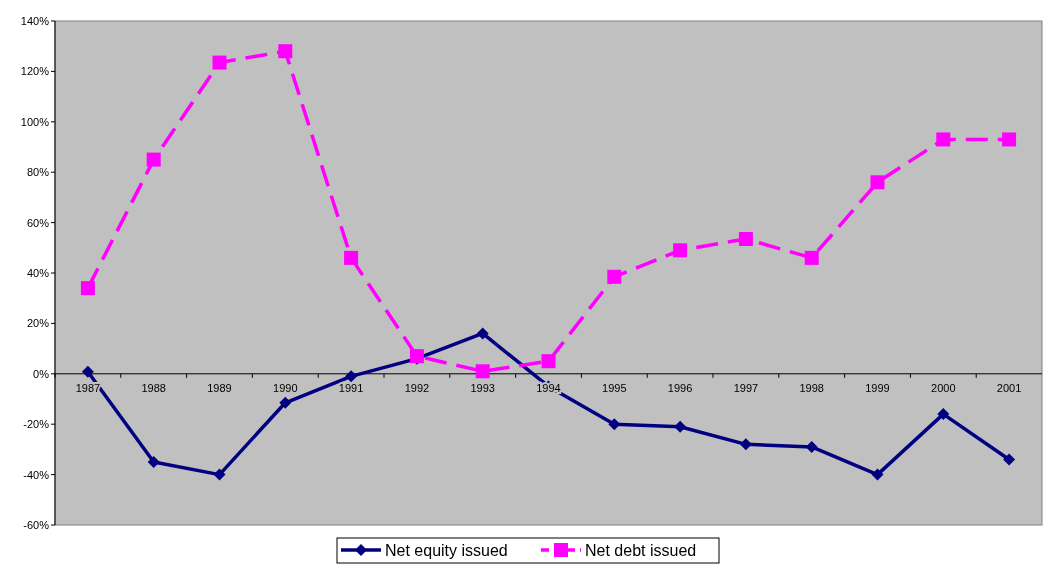  What do you see at coordinates (41, 373) in the screenshot?
I see `y-tick-label: 0%` at bounding box center [41, 373].